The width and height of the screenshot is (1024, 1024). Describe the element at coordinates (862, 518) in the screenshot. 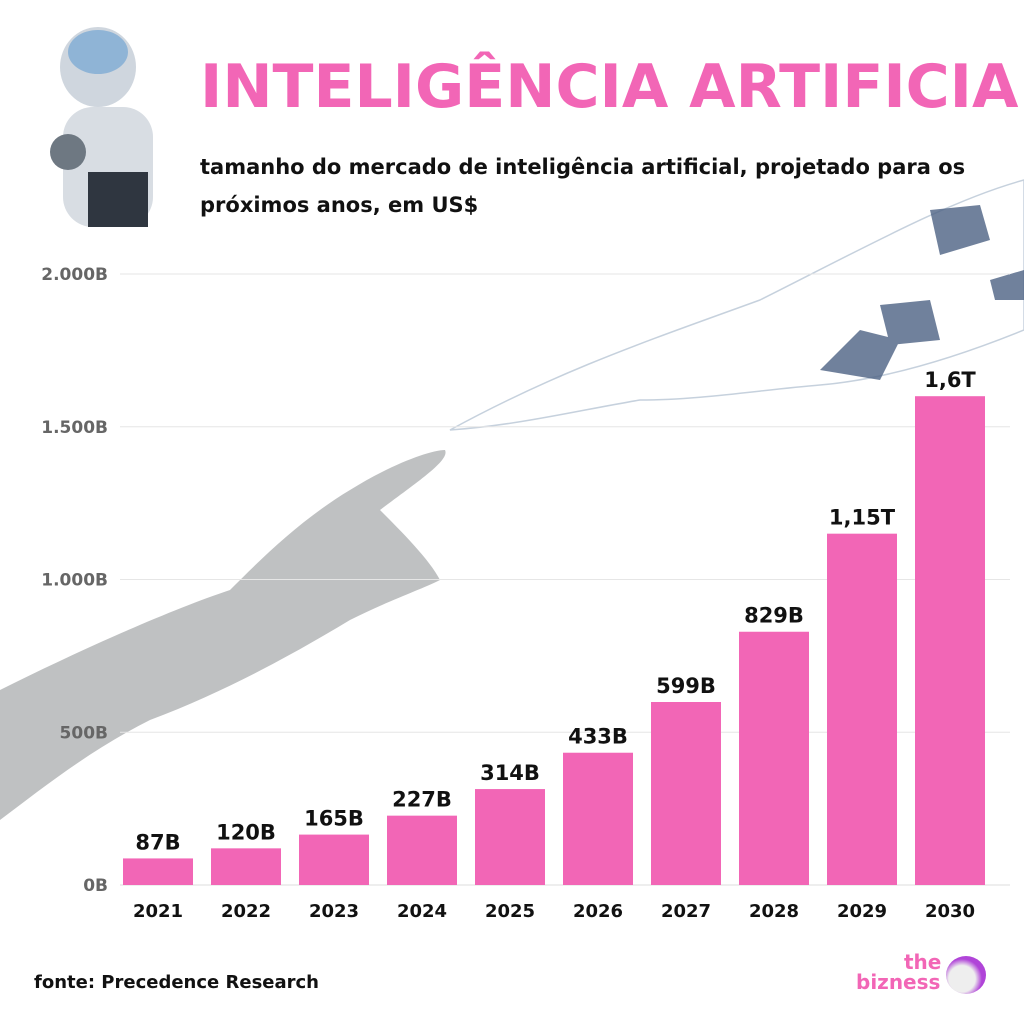

I see `data-label: 1,15T` at that location.